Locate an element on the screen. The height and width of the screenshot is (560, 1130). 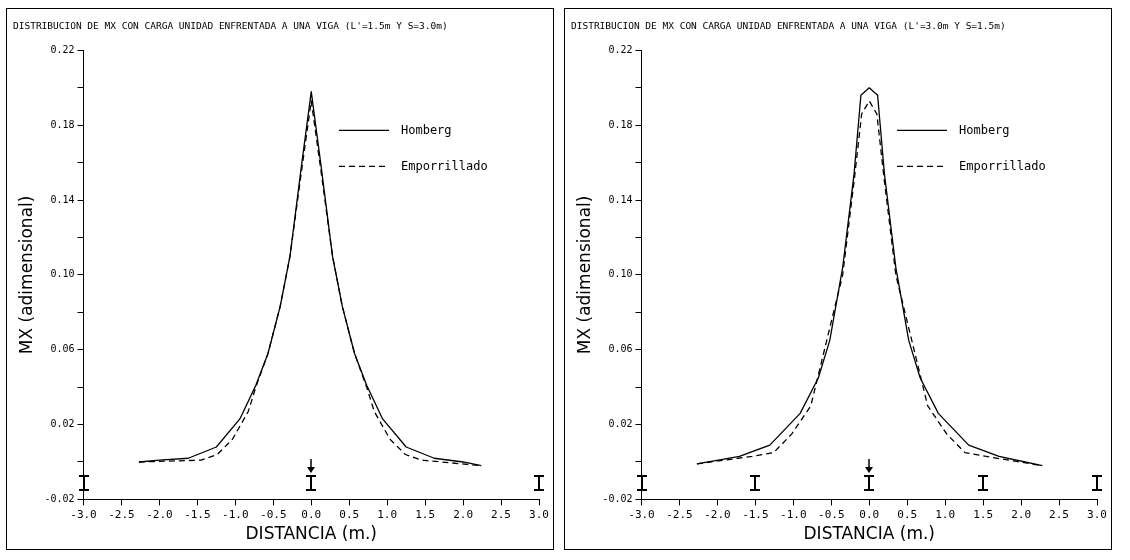
chart-title: DISTRIBUCION DE MX CON CARGA UNIDAD ENFRENTADA A UNA VIGA (L'=1.5m Y S=3.0m) is located at coordinates (230, 26).